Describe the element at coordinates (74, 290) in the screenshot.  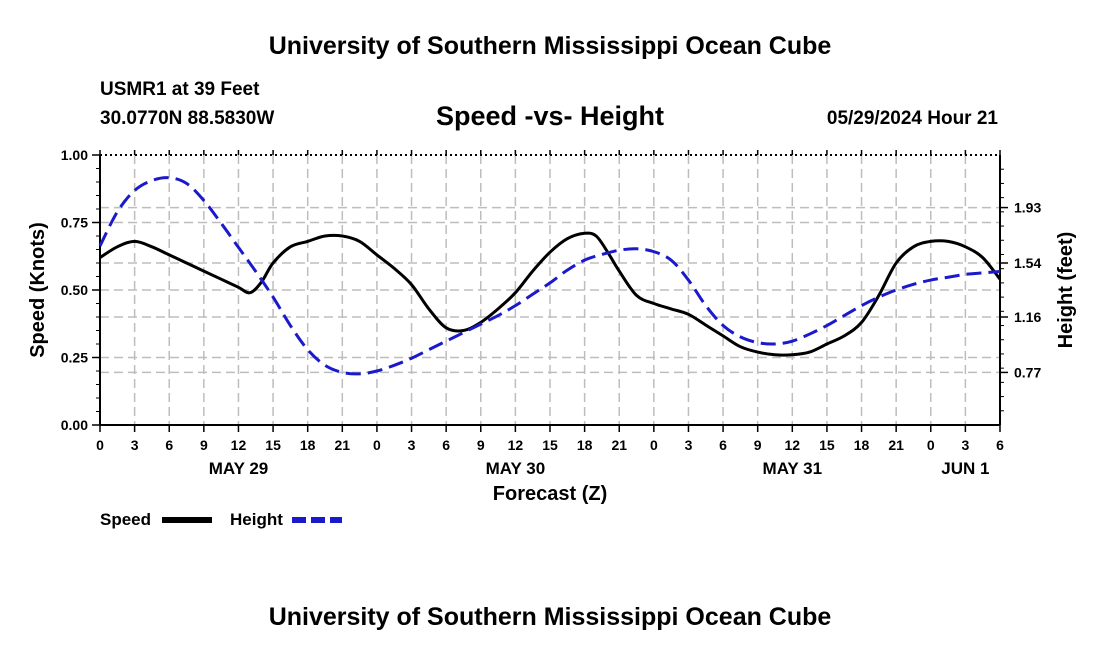
I see `y-tick-label: 0.50` at that location.